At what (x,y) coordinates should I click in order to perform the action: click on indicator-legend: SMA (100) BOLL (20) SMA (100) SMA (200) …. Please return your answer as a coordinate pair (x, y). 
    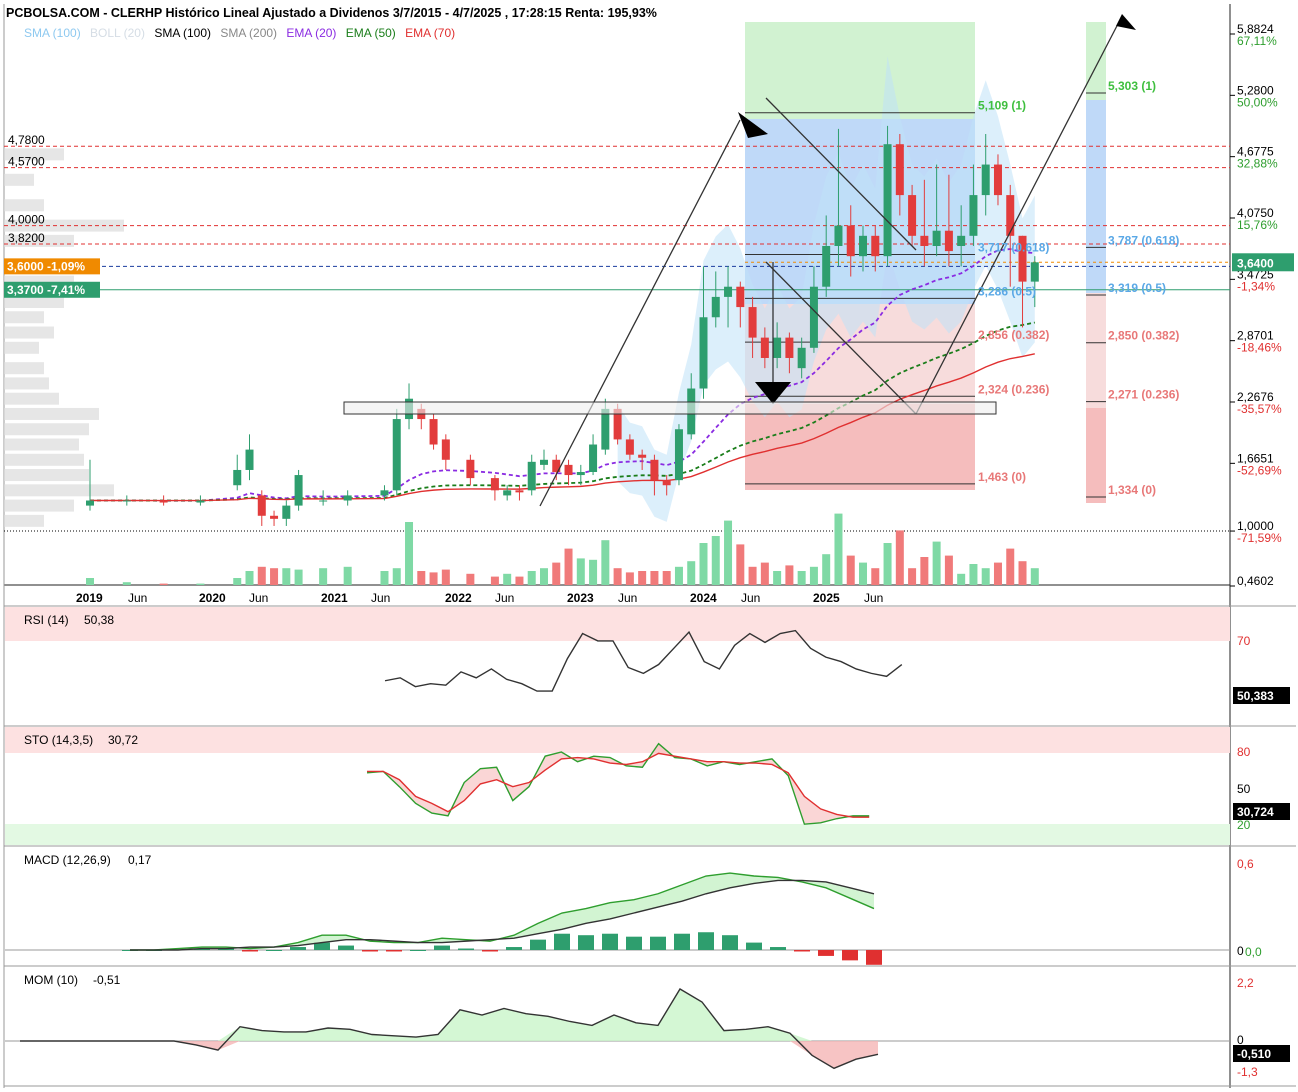
    Looking at the image, I should click on (242, 33).